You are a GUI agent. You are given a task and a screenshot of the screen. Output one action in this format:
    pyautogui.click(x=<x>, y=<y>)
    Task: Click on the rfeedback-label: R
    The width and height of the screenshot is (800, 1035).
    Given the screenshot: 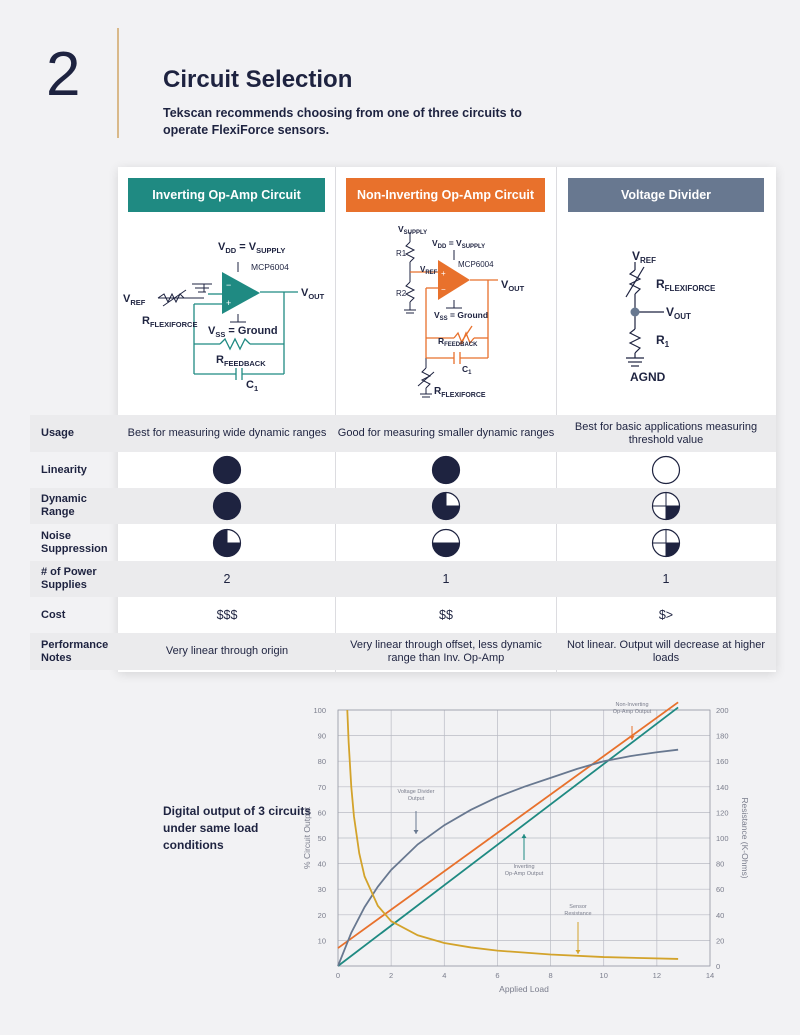 What is the action you would take?
    pyautogui.click(x=441, y=341)
    